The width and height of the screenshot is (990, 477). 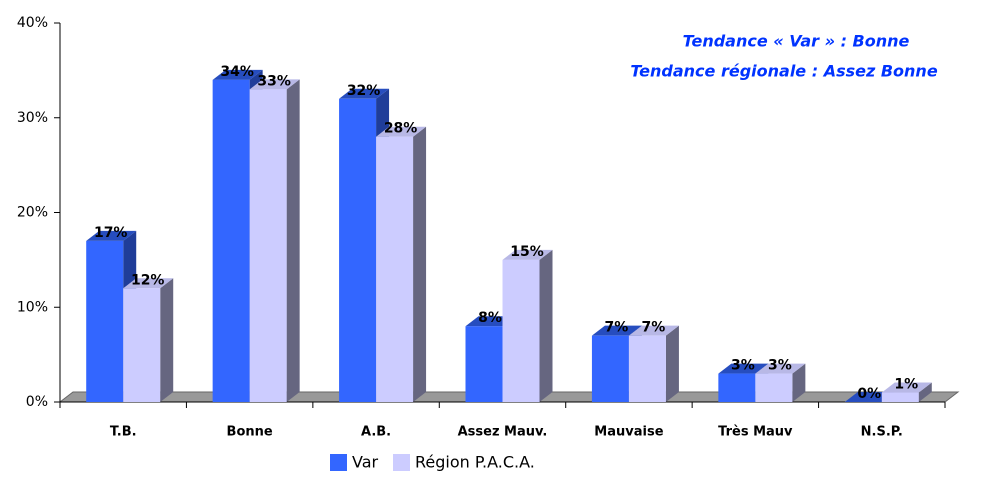 What do you see at coordinates (376, 432) in the screenshot?
I see `x-tick-label: A.B.` at bounding box center [376, 432].